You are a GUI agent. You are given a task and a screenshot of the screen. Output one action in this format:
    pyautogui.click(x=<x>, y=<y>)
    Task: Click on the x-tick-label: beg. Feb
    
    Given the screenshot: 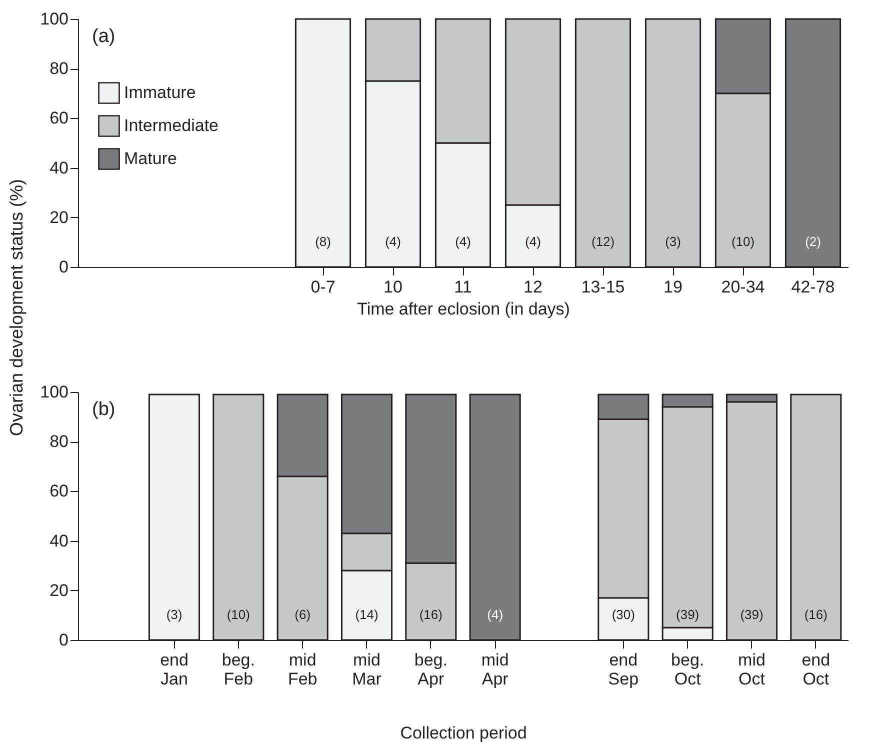 What is the action you would take?
    pyautogui.click(x=238, y=669)
    